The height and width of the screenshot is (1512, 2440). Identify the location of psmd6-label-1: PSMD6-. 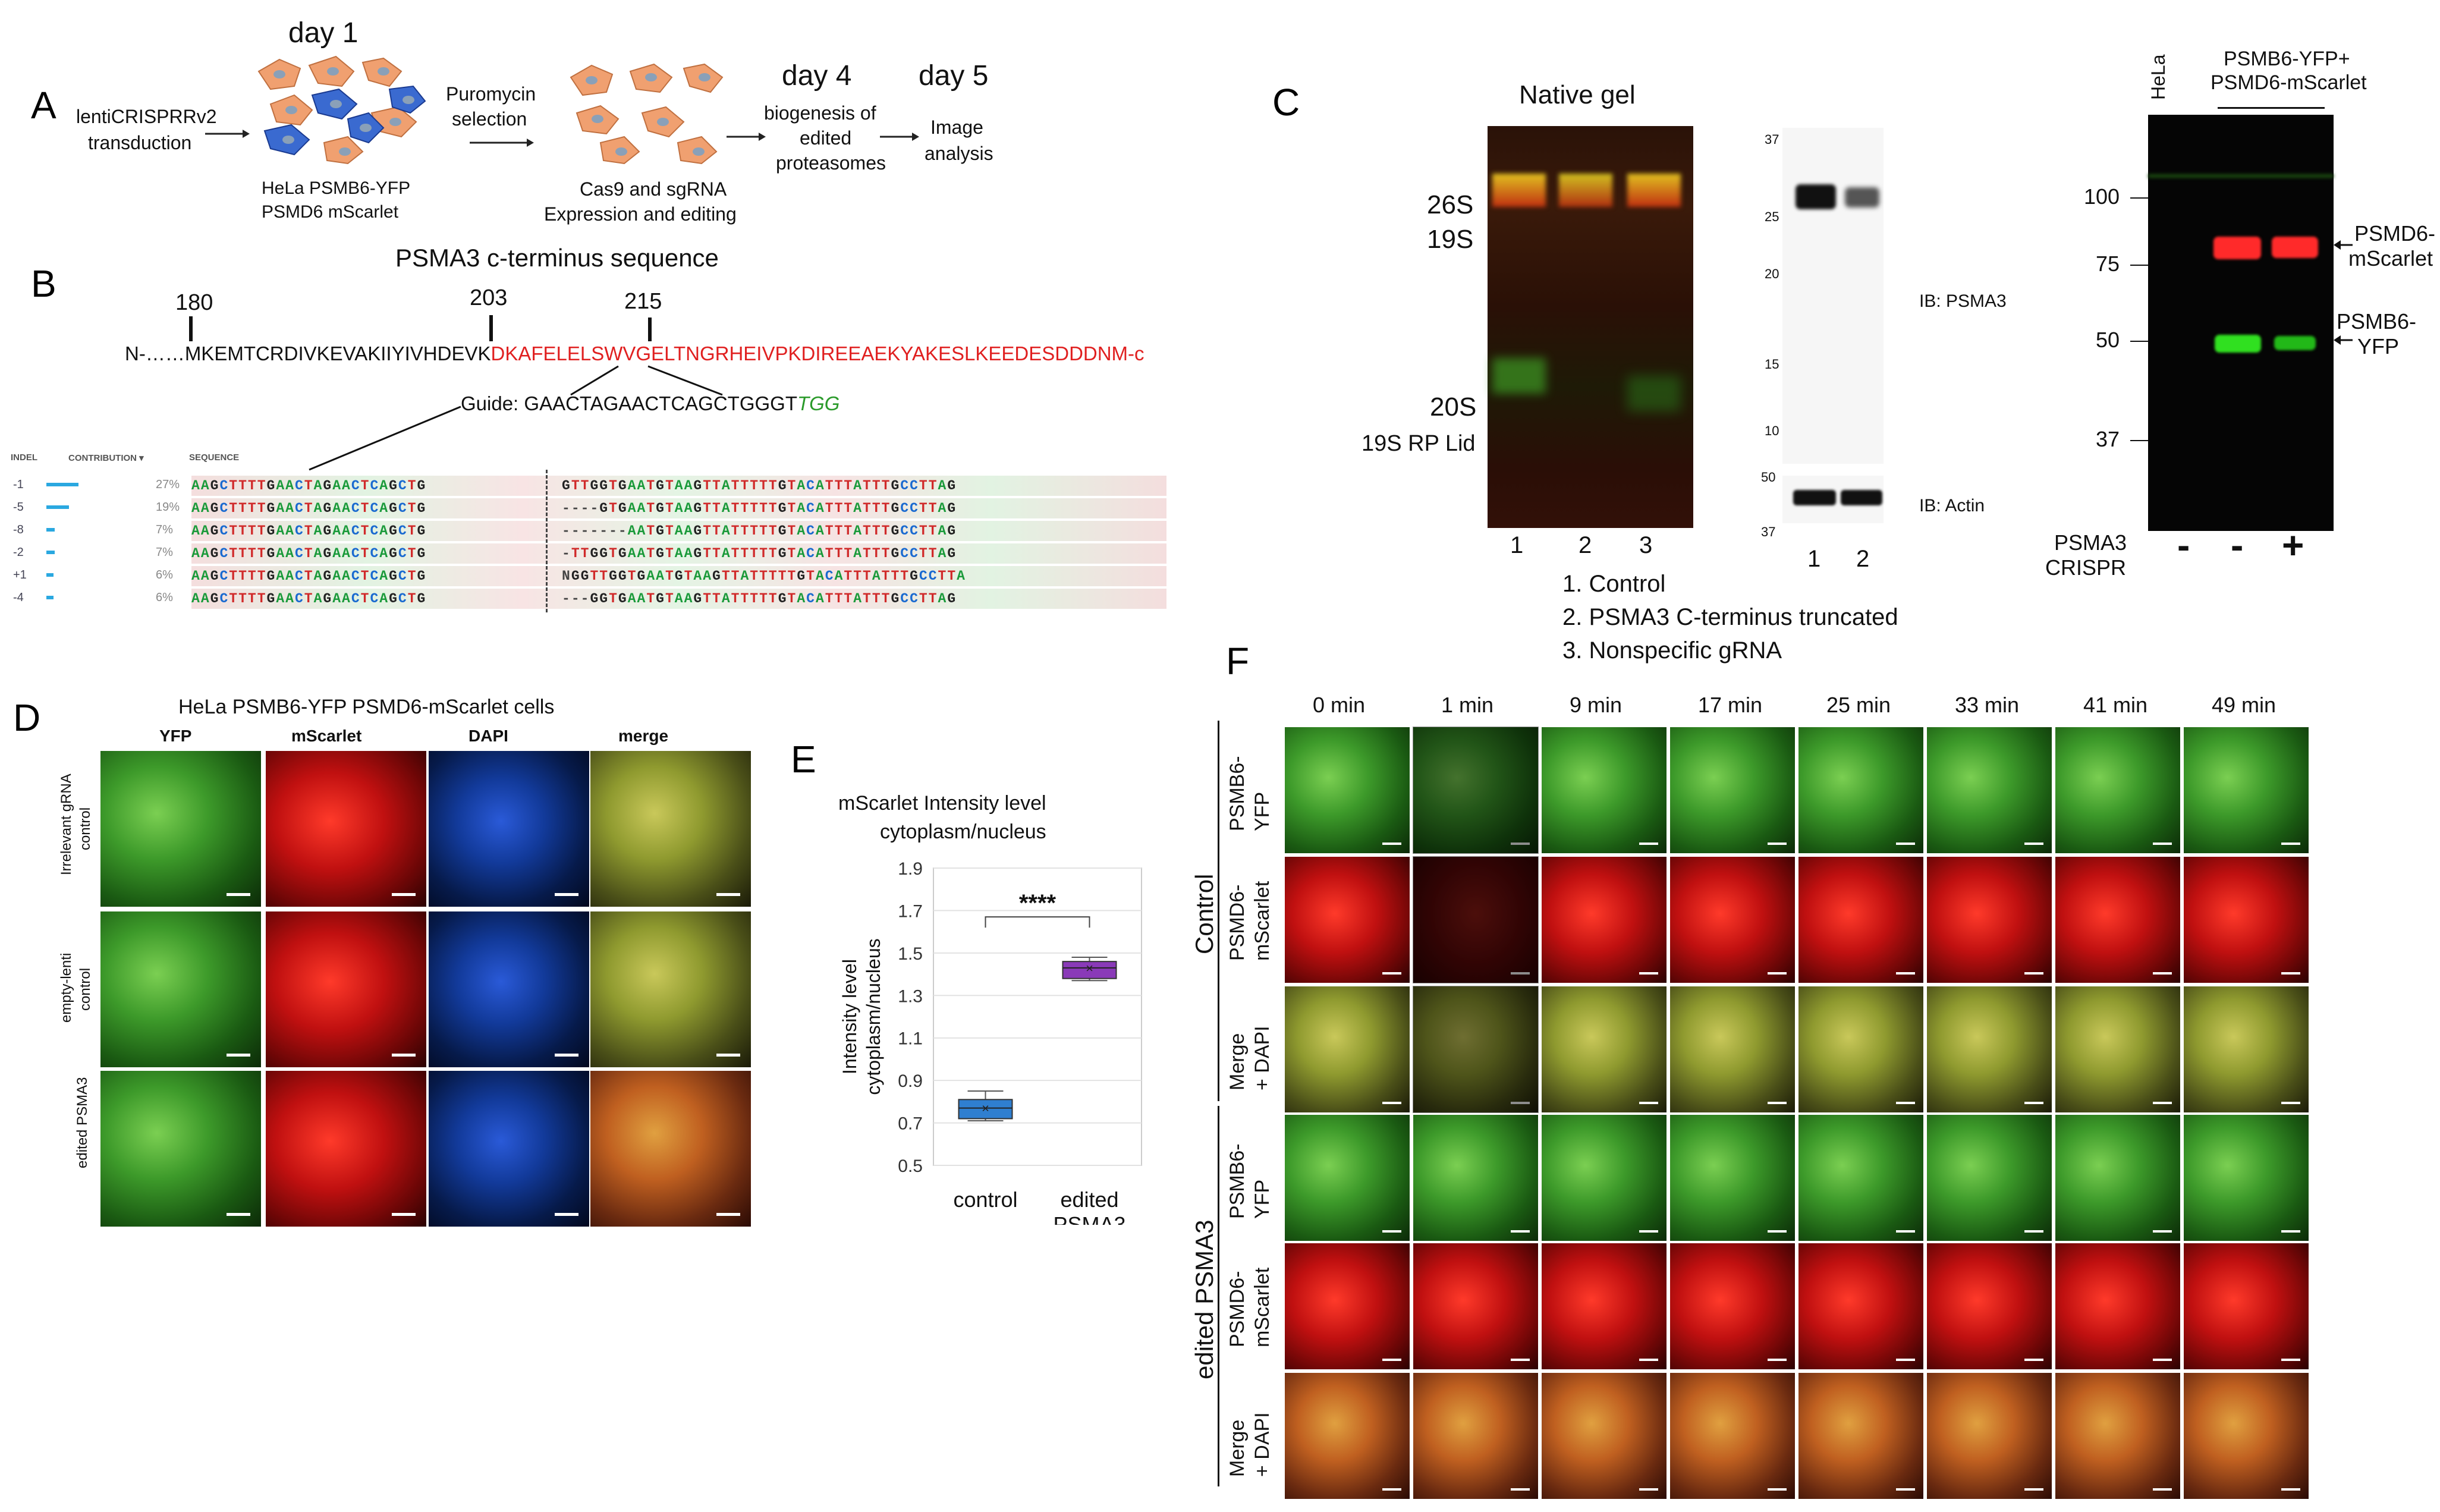
(2395, 233).